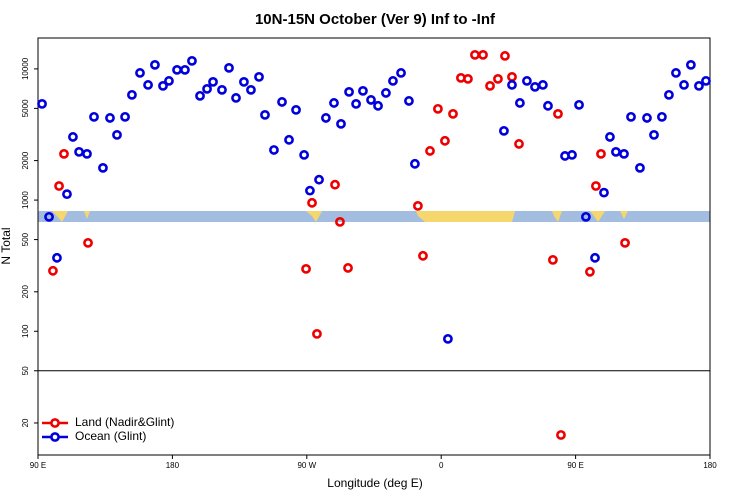  I want to click on x-tick-label: 0, so click(441, 465).